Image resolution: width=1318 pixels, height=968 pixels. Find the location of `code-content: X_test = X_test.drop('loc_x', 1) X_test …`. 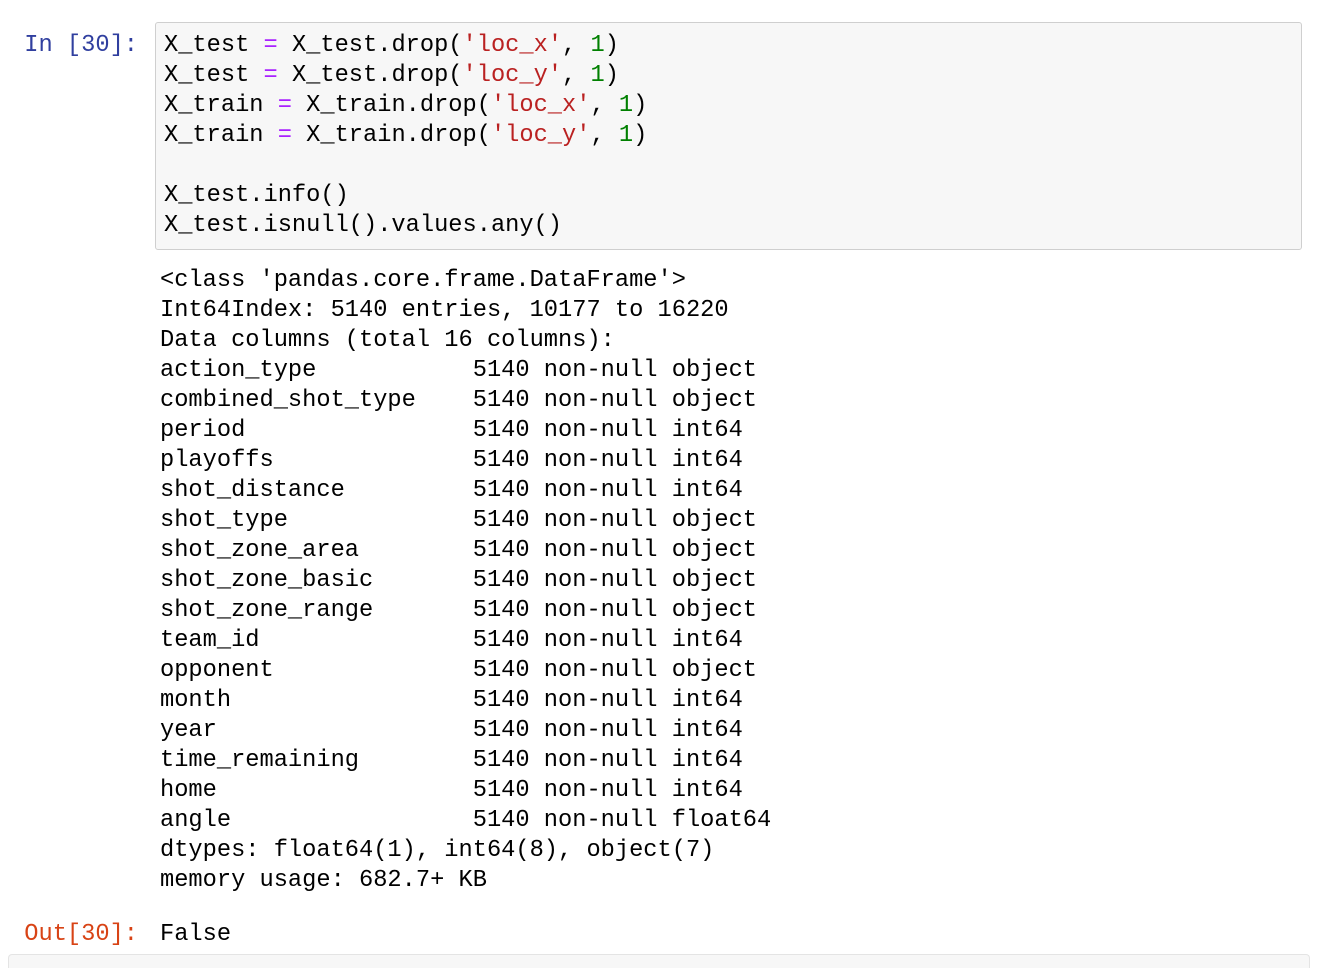

code-content: X_test = X_test.drop('loc_x', 1) X_test … is located at coordinates (406, 135).